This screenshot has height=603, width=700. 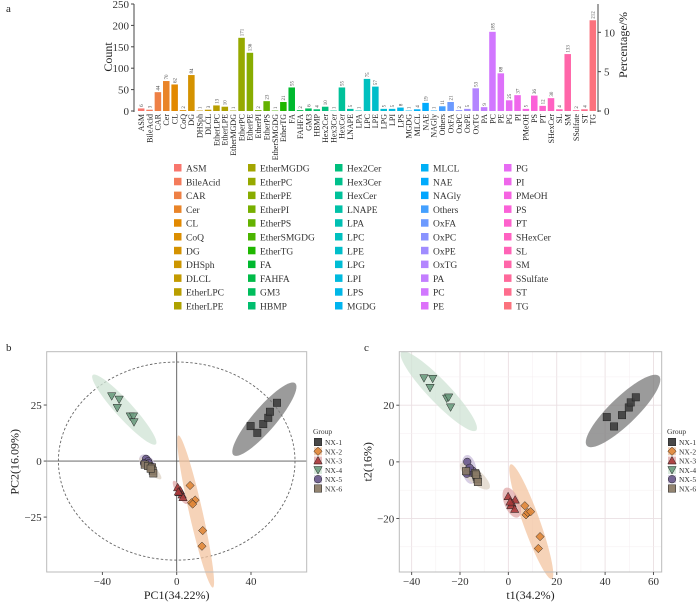 I want to click on legend-swatch-PS, so click(x=508, y=209).